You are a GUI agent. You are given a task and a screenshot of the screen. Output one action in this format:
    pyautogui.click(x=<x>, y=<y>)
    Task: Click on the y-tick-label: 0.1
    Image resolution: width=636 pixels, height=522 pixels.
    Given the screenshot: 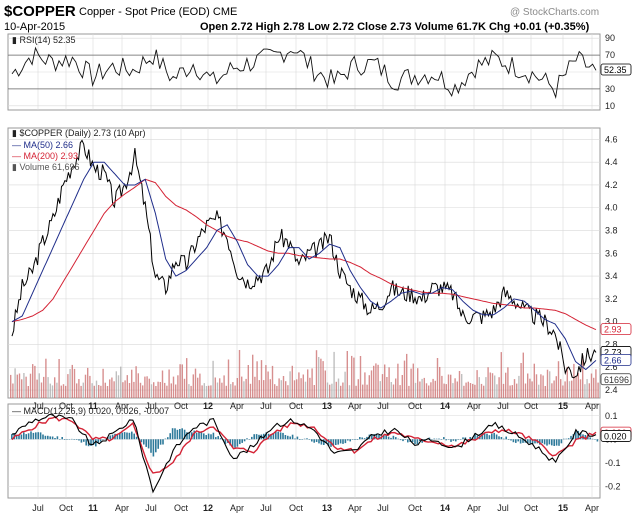 What is the action you would take?
    pyautogui.click(x=611, y=416)
    